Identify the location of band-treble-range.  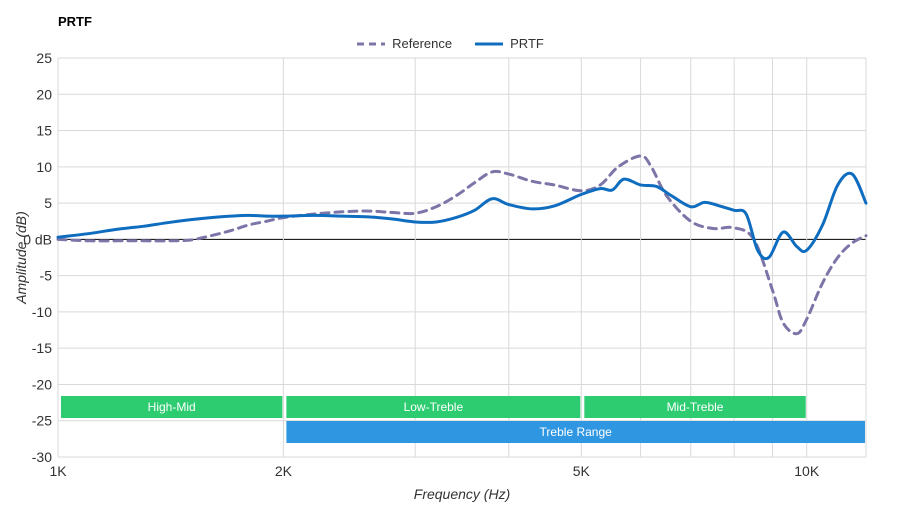
(576, 432).